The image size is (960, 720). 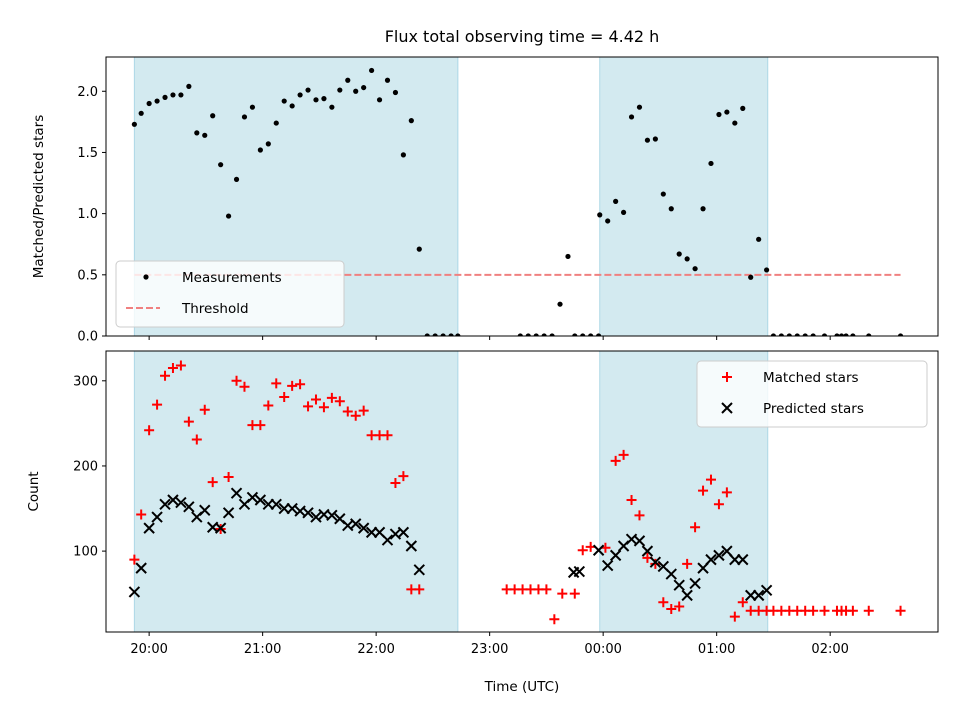 I want to click on legend-label: Measurements, so click(x=232, y=278).